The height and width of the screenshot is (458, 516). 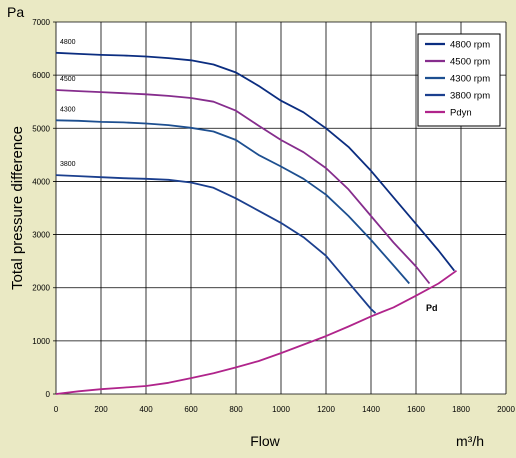 What do you see at coordinates (41, 288) in the screenshot?
I see `y-tick-label: 2000` at bounding box center [41, 288].